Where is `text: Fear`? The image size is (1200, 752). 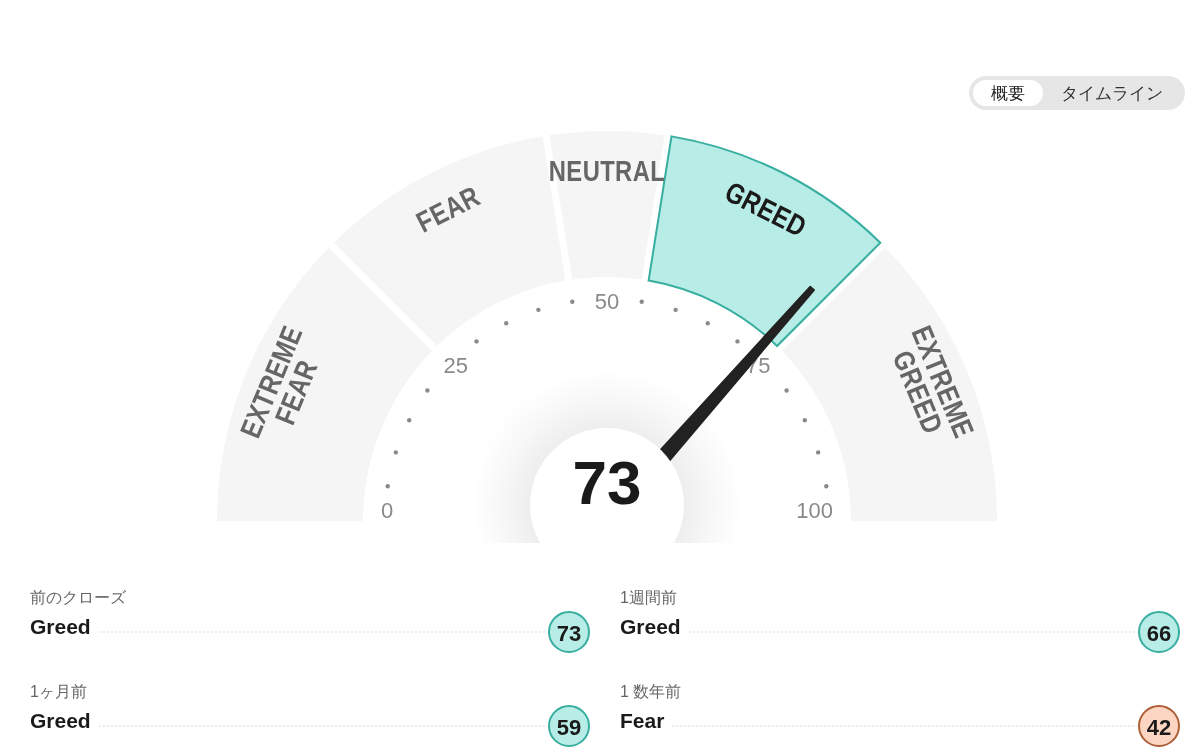
text: Fear is located at coordinates (642, 720).